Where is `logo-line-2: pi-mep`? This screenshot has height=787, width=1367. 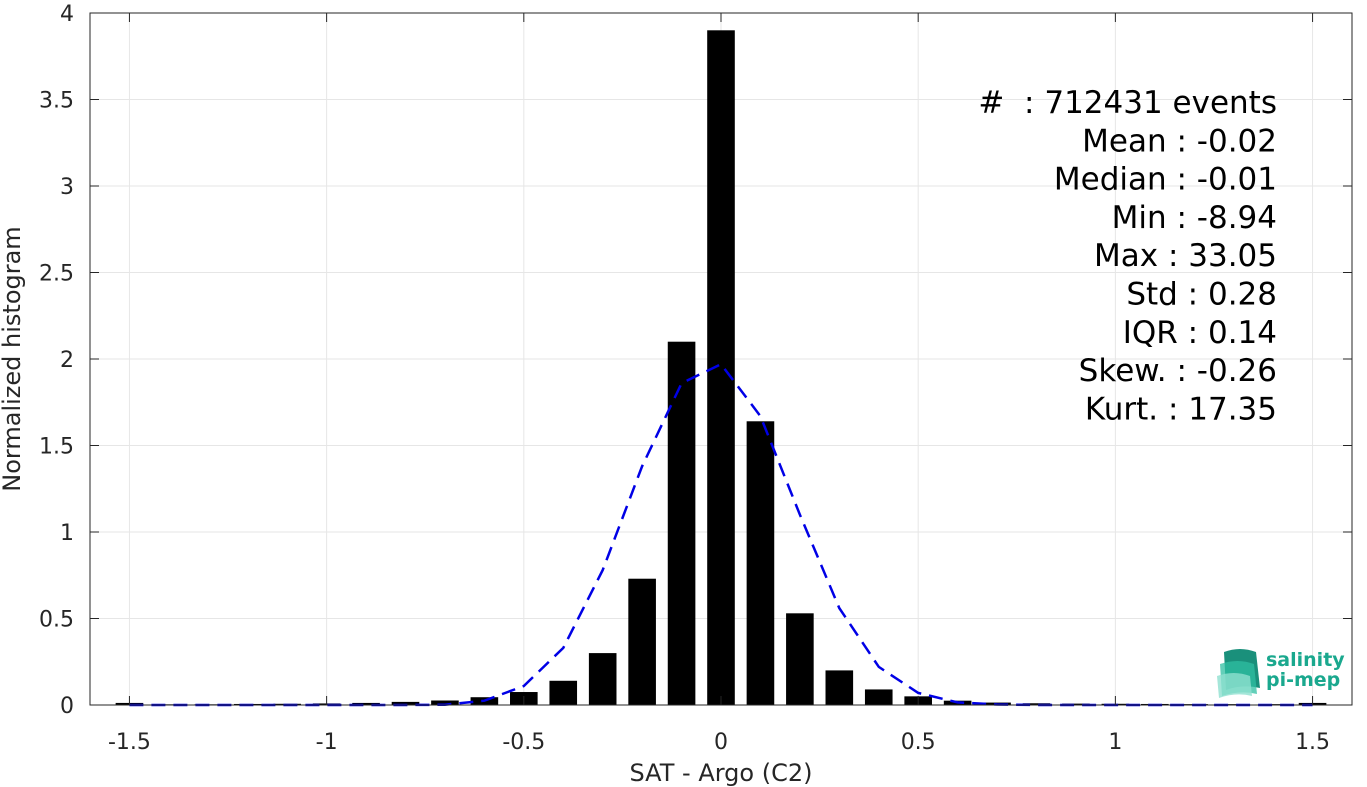 logo-line-2: pi-mep is located at coordinates (1303, 680).